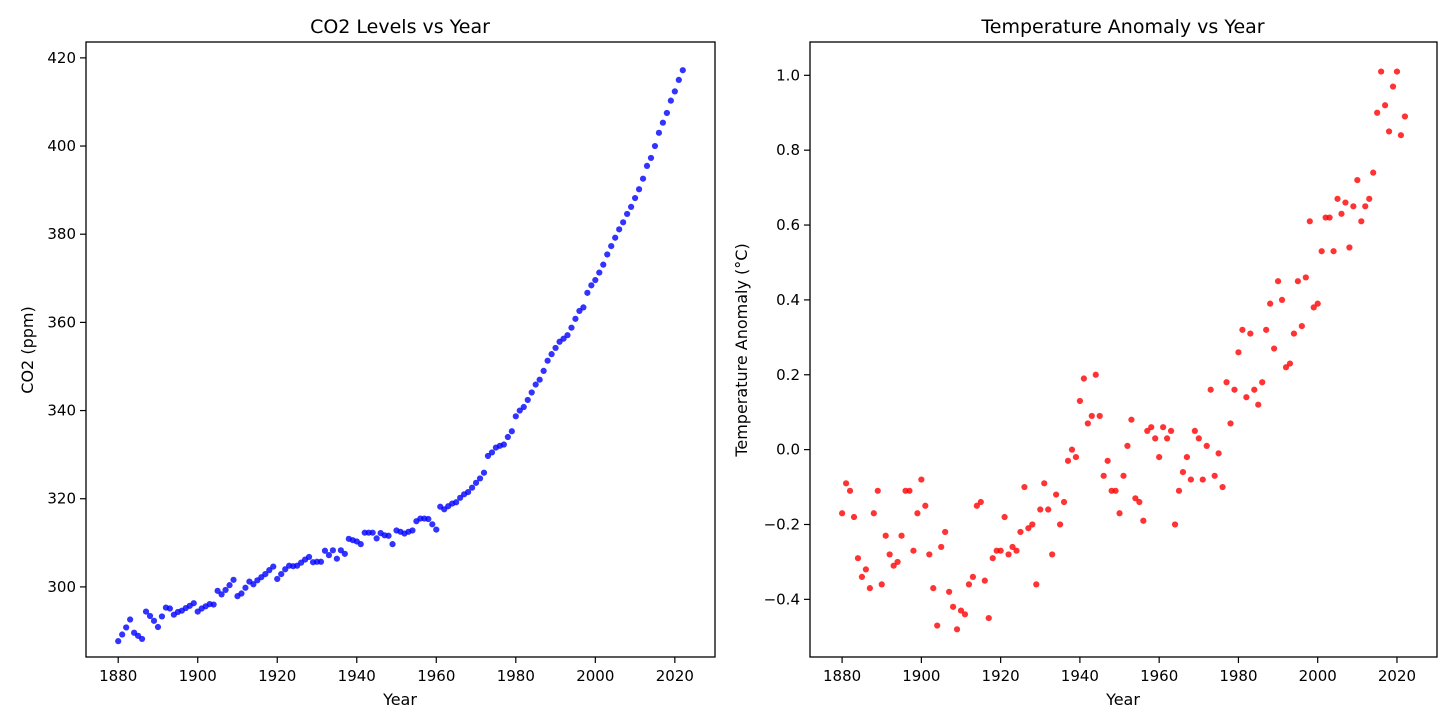 This screenshot has width=1456, height=728. Describe the element at coordinates (787, 337) in the screenshot. I see `temperature-y-ticks: −0.4 −0.2 0.0 0.2 0.4 0.6 0.8 1.0` at that location.